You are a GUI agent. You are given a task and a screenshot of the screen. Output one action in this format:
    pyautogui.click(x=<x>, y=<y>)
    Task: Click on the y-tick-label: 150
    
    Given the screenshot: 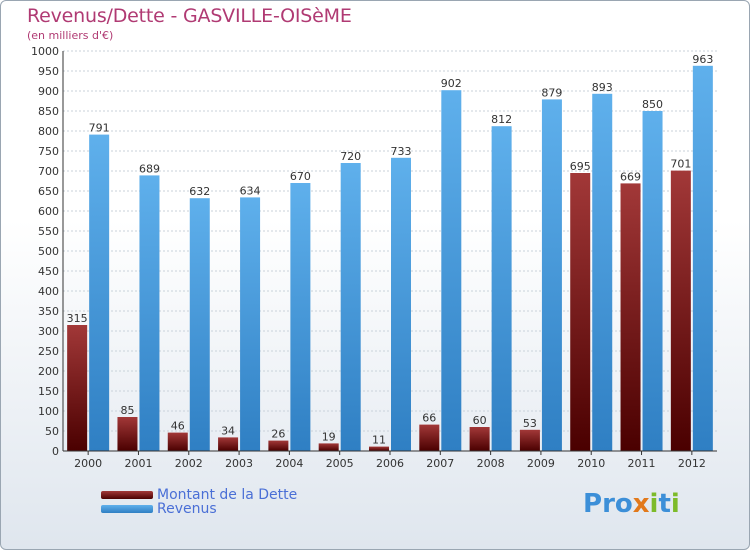 What is the action you would take?
    pyautogui.click(x=48, y=391)
    